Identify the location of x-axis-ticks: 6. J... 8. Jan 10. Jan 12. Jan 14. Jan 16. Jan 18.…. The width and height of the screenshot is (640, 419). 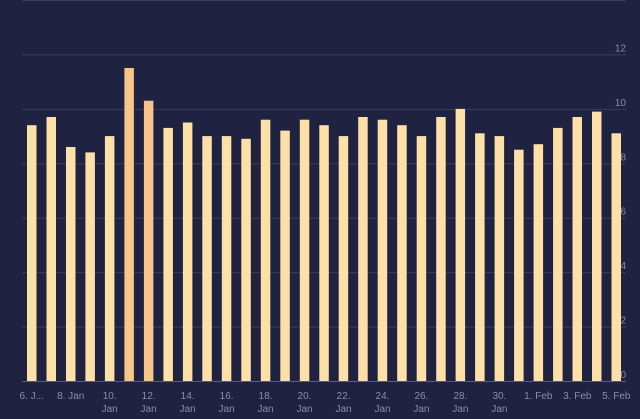
(324, 403).